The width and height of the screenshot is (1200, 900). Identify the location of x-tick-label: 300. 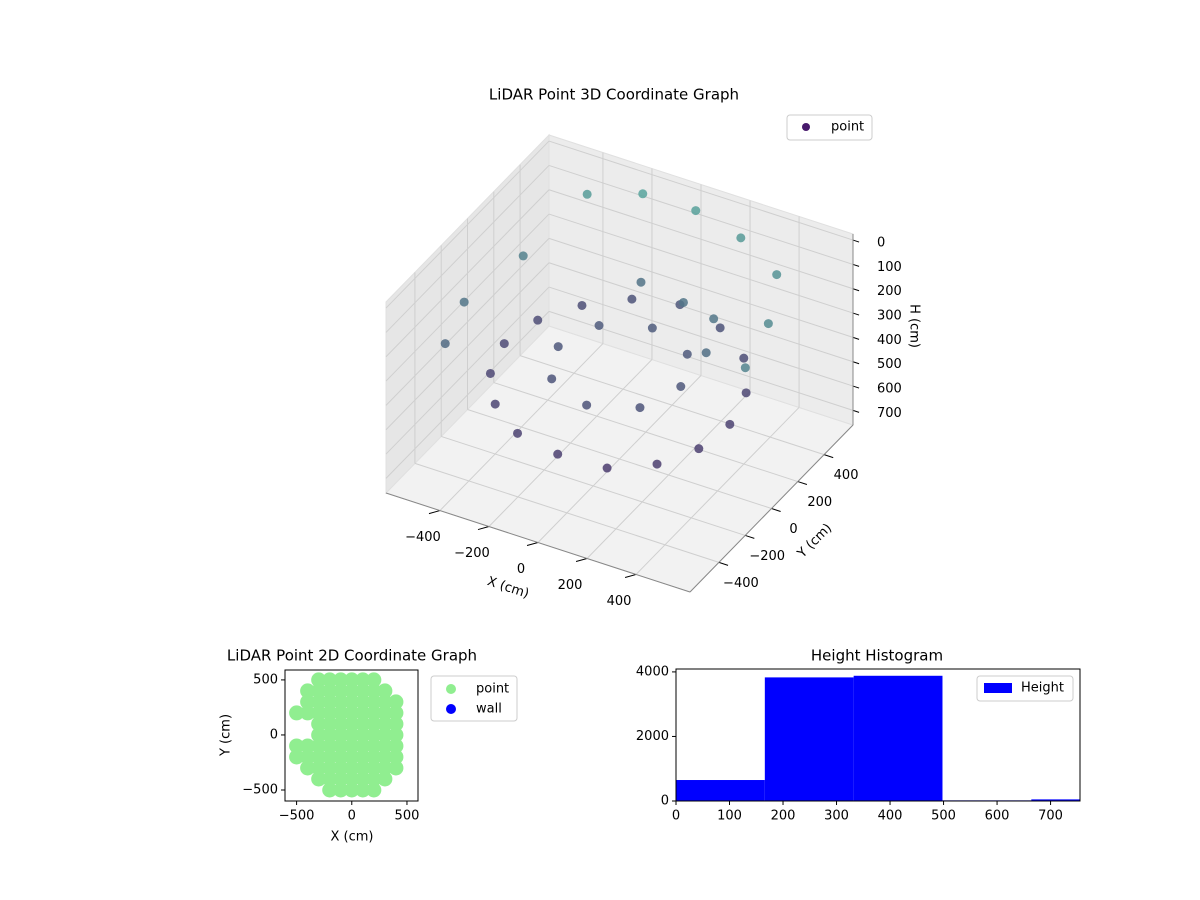
(836, 816).